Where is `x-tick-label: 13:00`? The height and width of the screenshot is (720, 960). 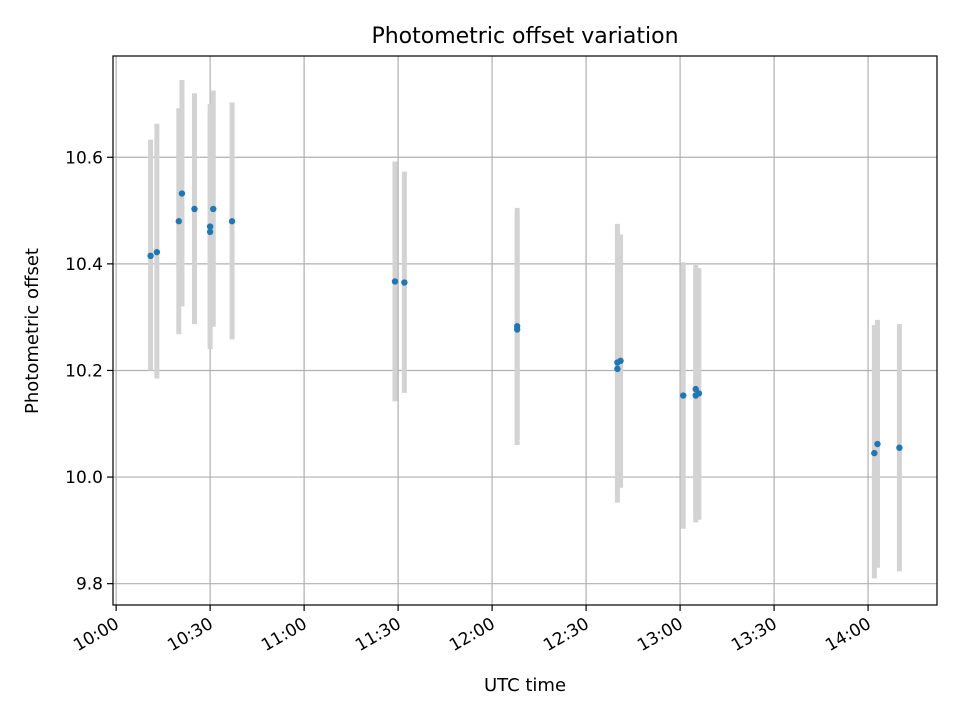 x-tick-label: 13:00 is located at coordinates (660, 635).